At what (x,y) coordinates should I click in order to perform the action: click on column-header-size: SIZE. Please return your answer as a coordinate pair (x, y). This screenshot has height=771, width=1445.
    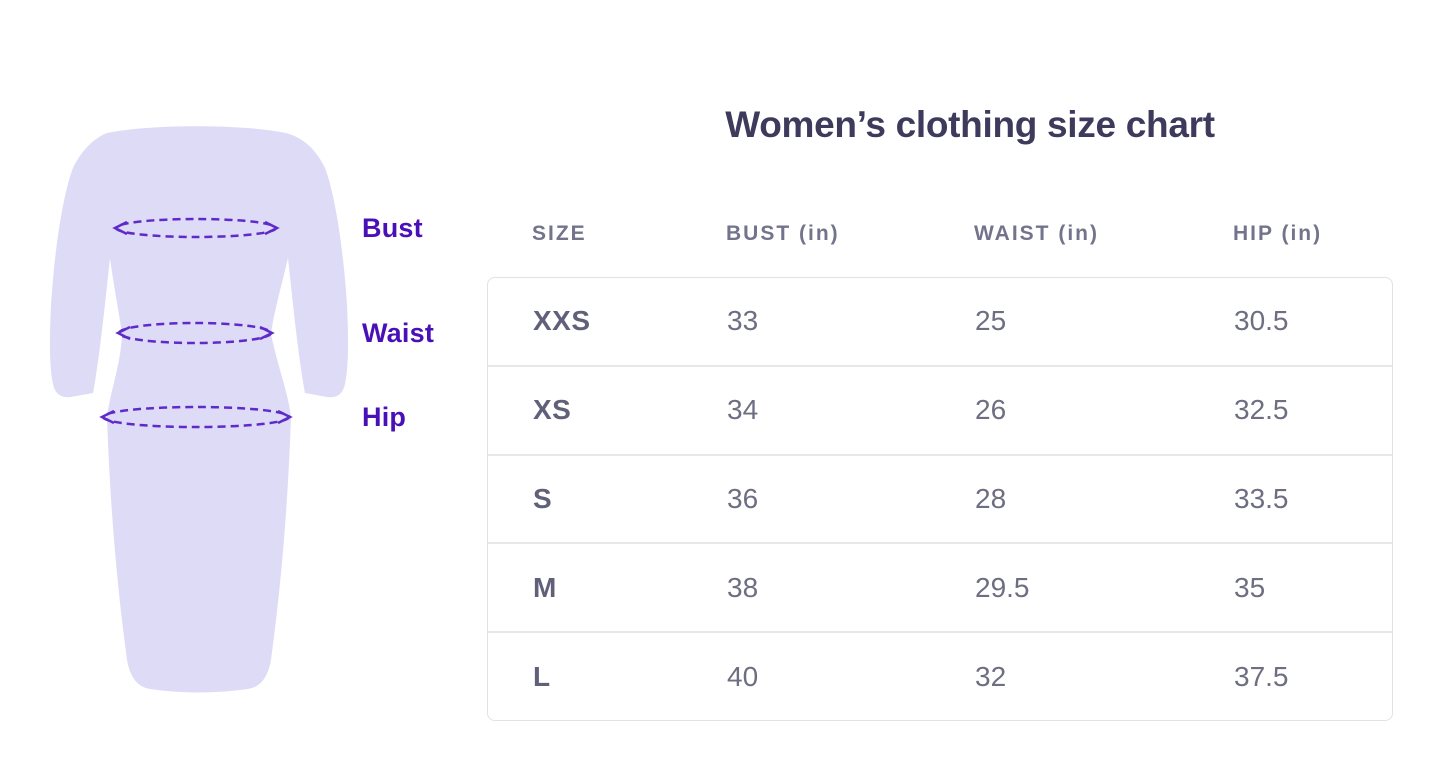
    Looking at the image, I should click on (559, 233).